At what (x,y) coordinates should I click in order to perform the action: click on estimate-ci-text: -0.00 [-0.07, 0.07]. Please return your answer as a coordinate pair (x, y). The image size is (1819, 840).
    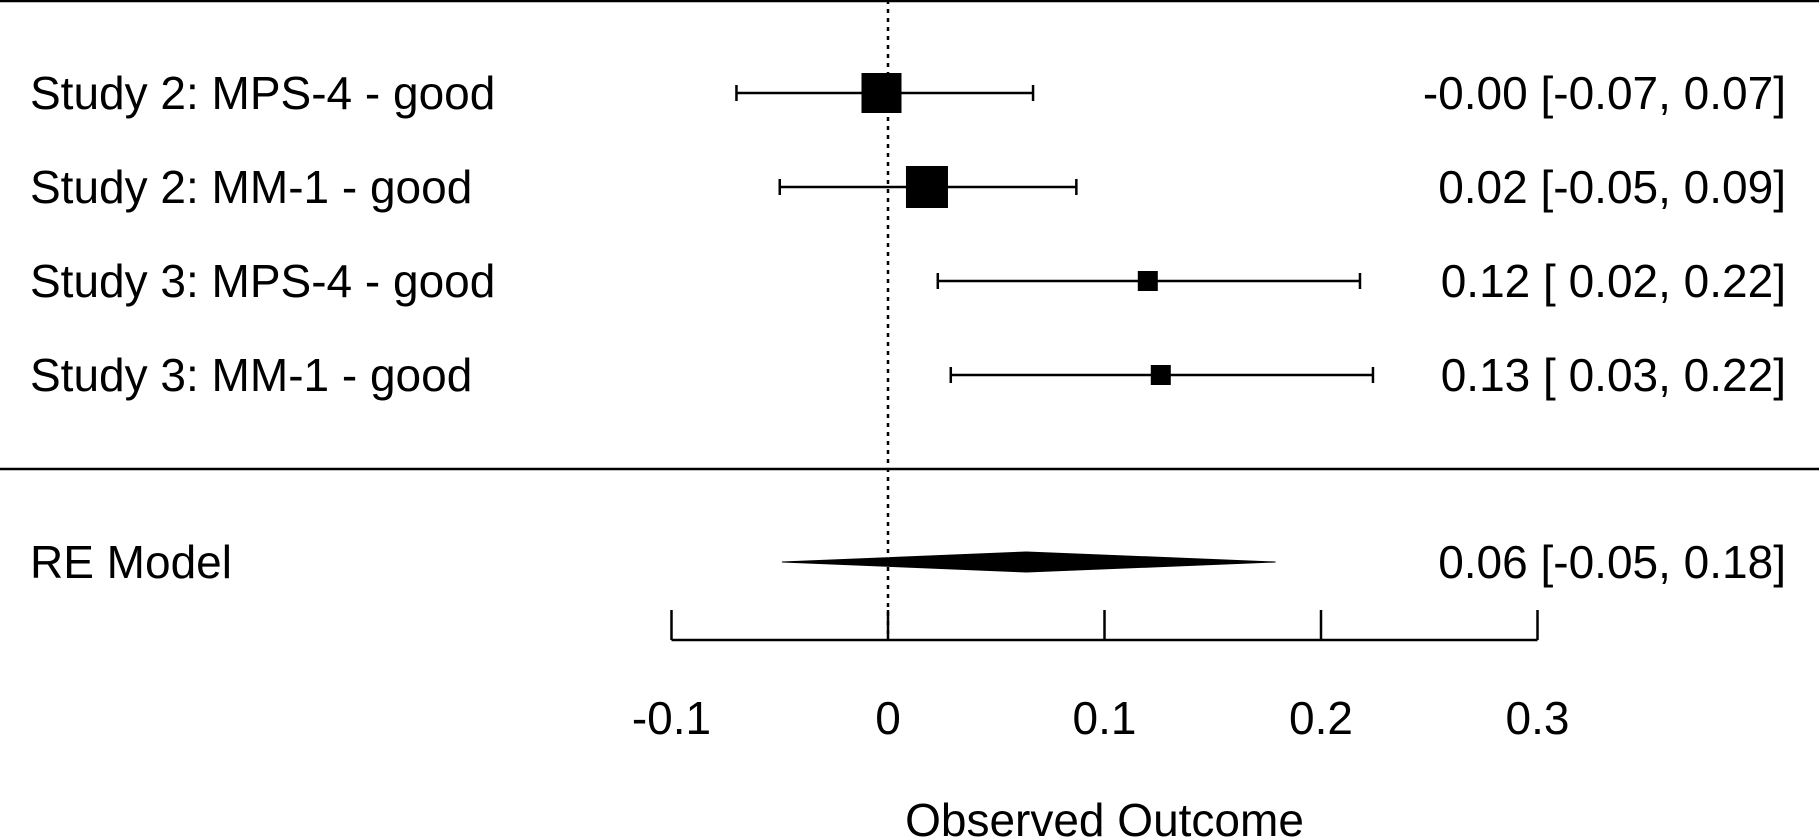
    Looking at the image, I should click on (1604, 93).